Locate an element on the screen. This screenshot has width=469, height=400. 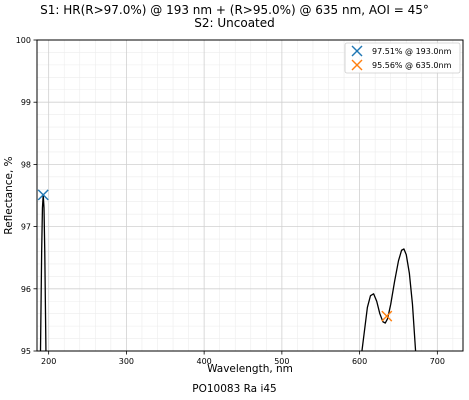
chart-title-line-2: S2: Uncoated is located at coordinates (234, 23).